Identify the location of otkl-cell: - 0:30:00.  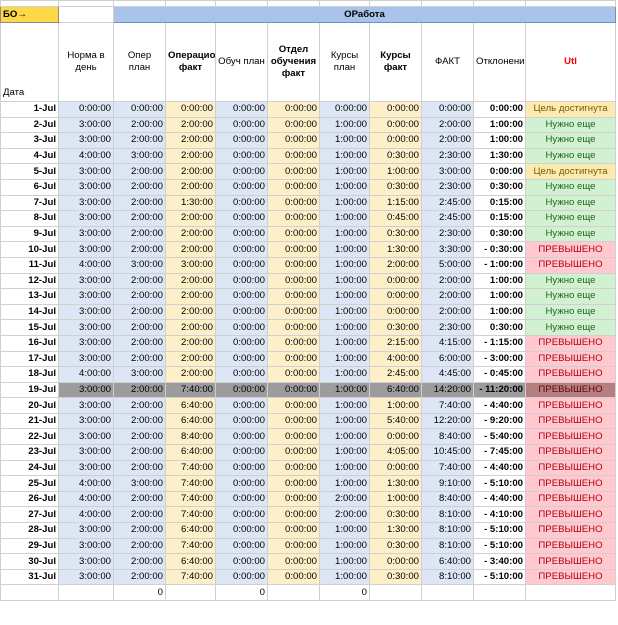
(499, 249).